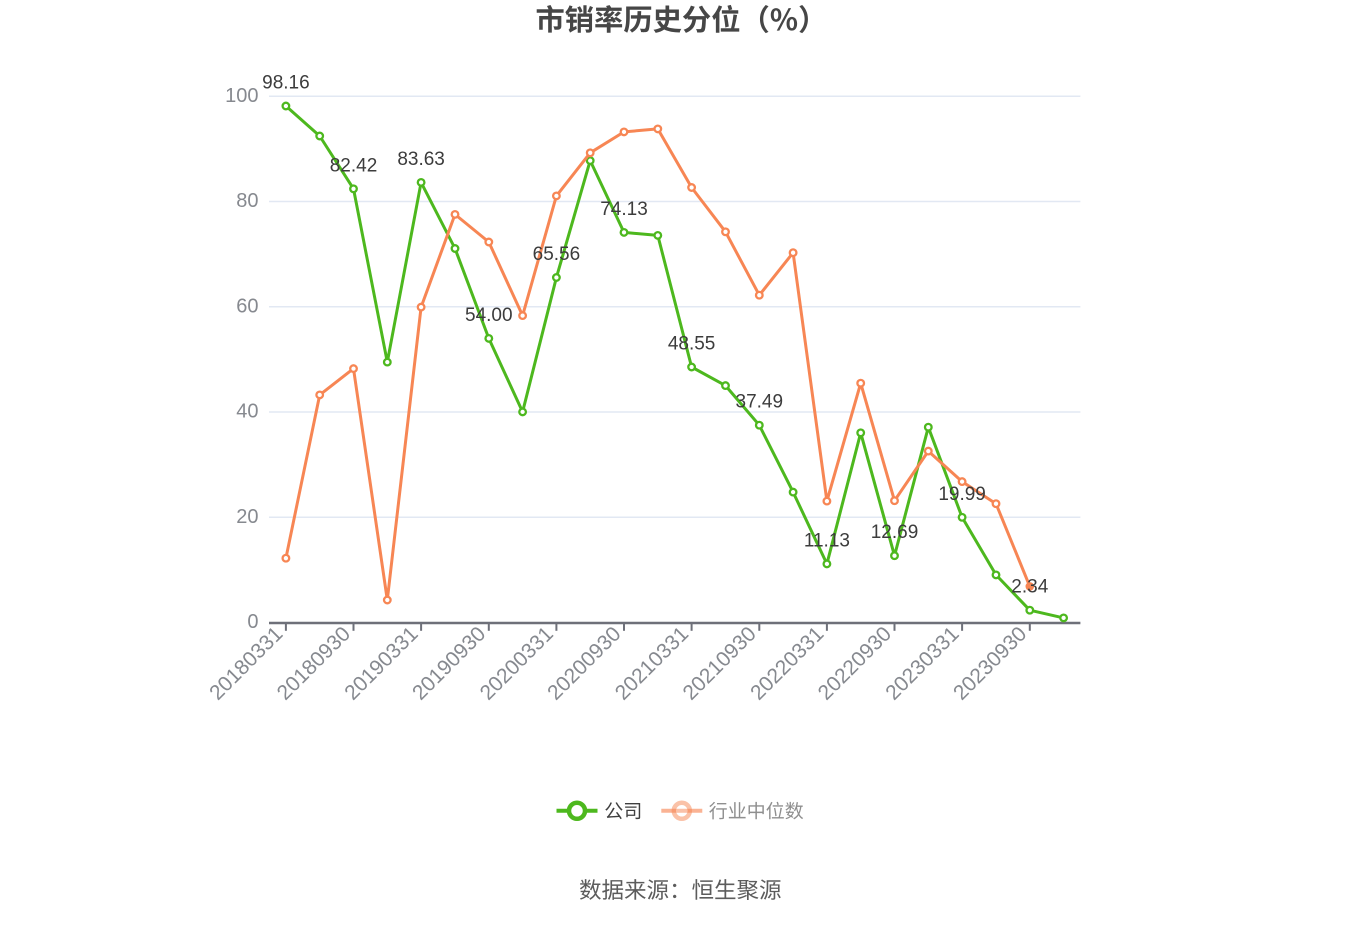 The image size is (1360, 925). Describe the element at coordinates (252, 622) in the screenshot. I see `svg-text: 0` at that location.